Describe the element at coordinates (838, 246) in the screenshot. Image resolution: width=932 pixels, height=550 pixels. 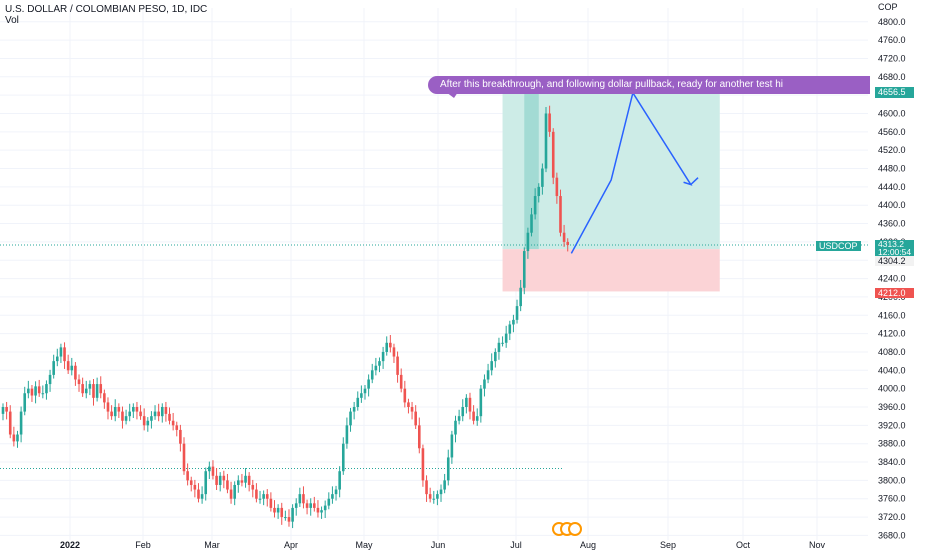
I see `symbol-price-label: USDCOP` at that location.